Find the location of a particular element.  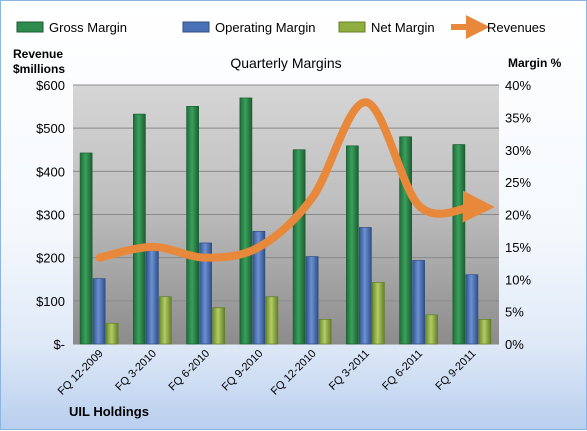

left-tick-label: $500 is located at coordinates (50, 128).